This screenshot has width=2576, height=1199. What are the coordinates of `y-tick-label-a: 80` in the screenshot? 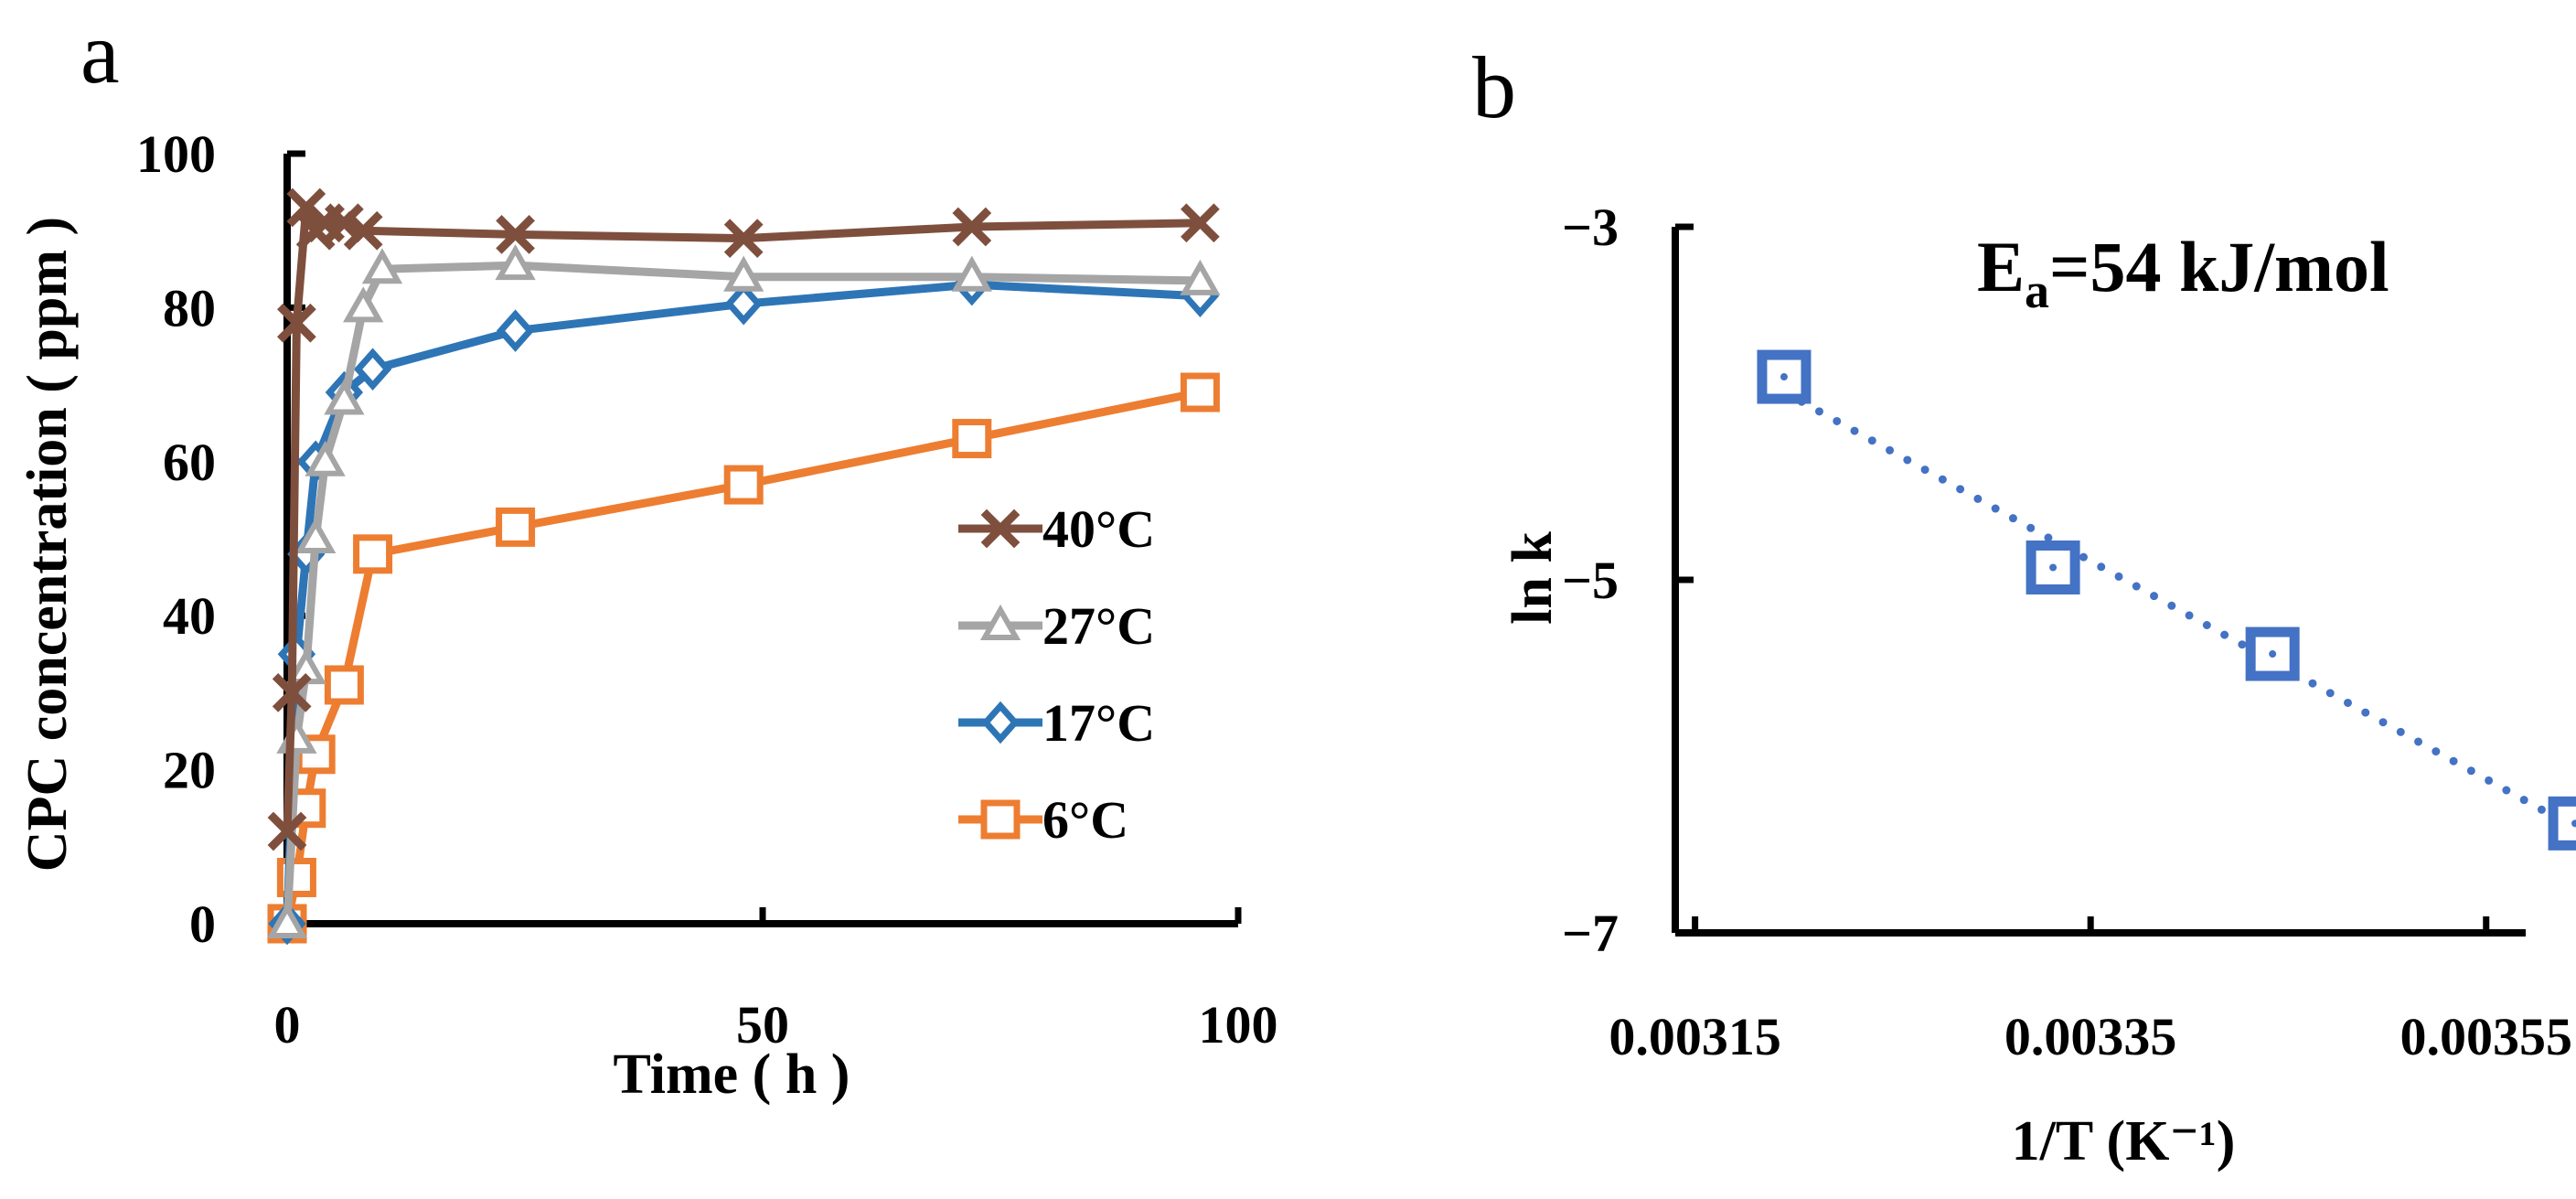 It's located at (189, 308).